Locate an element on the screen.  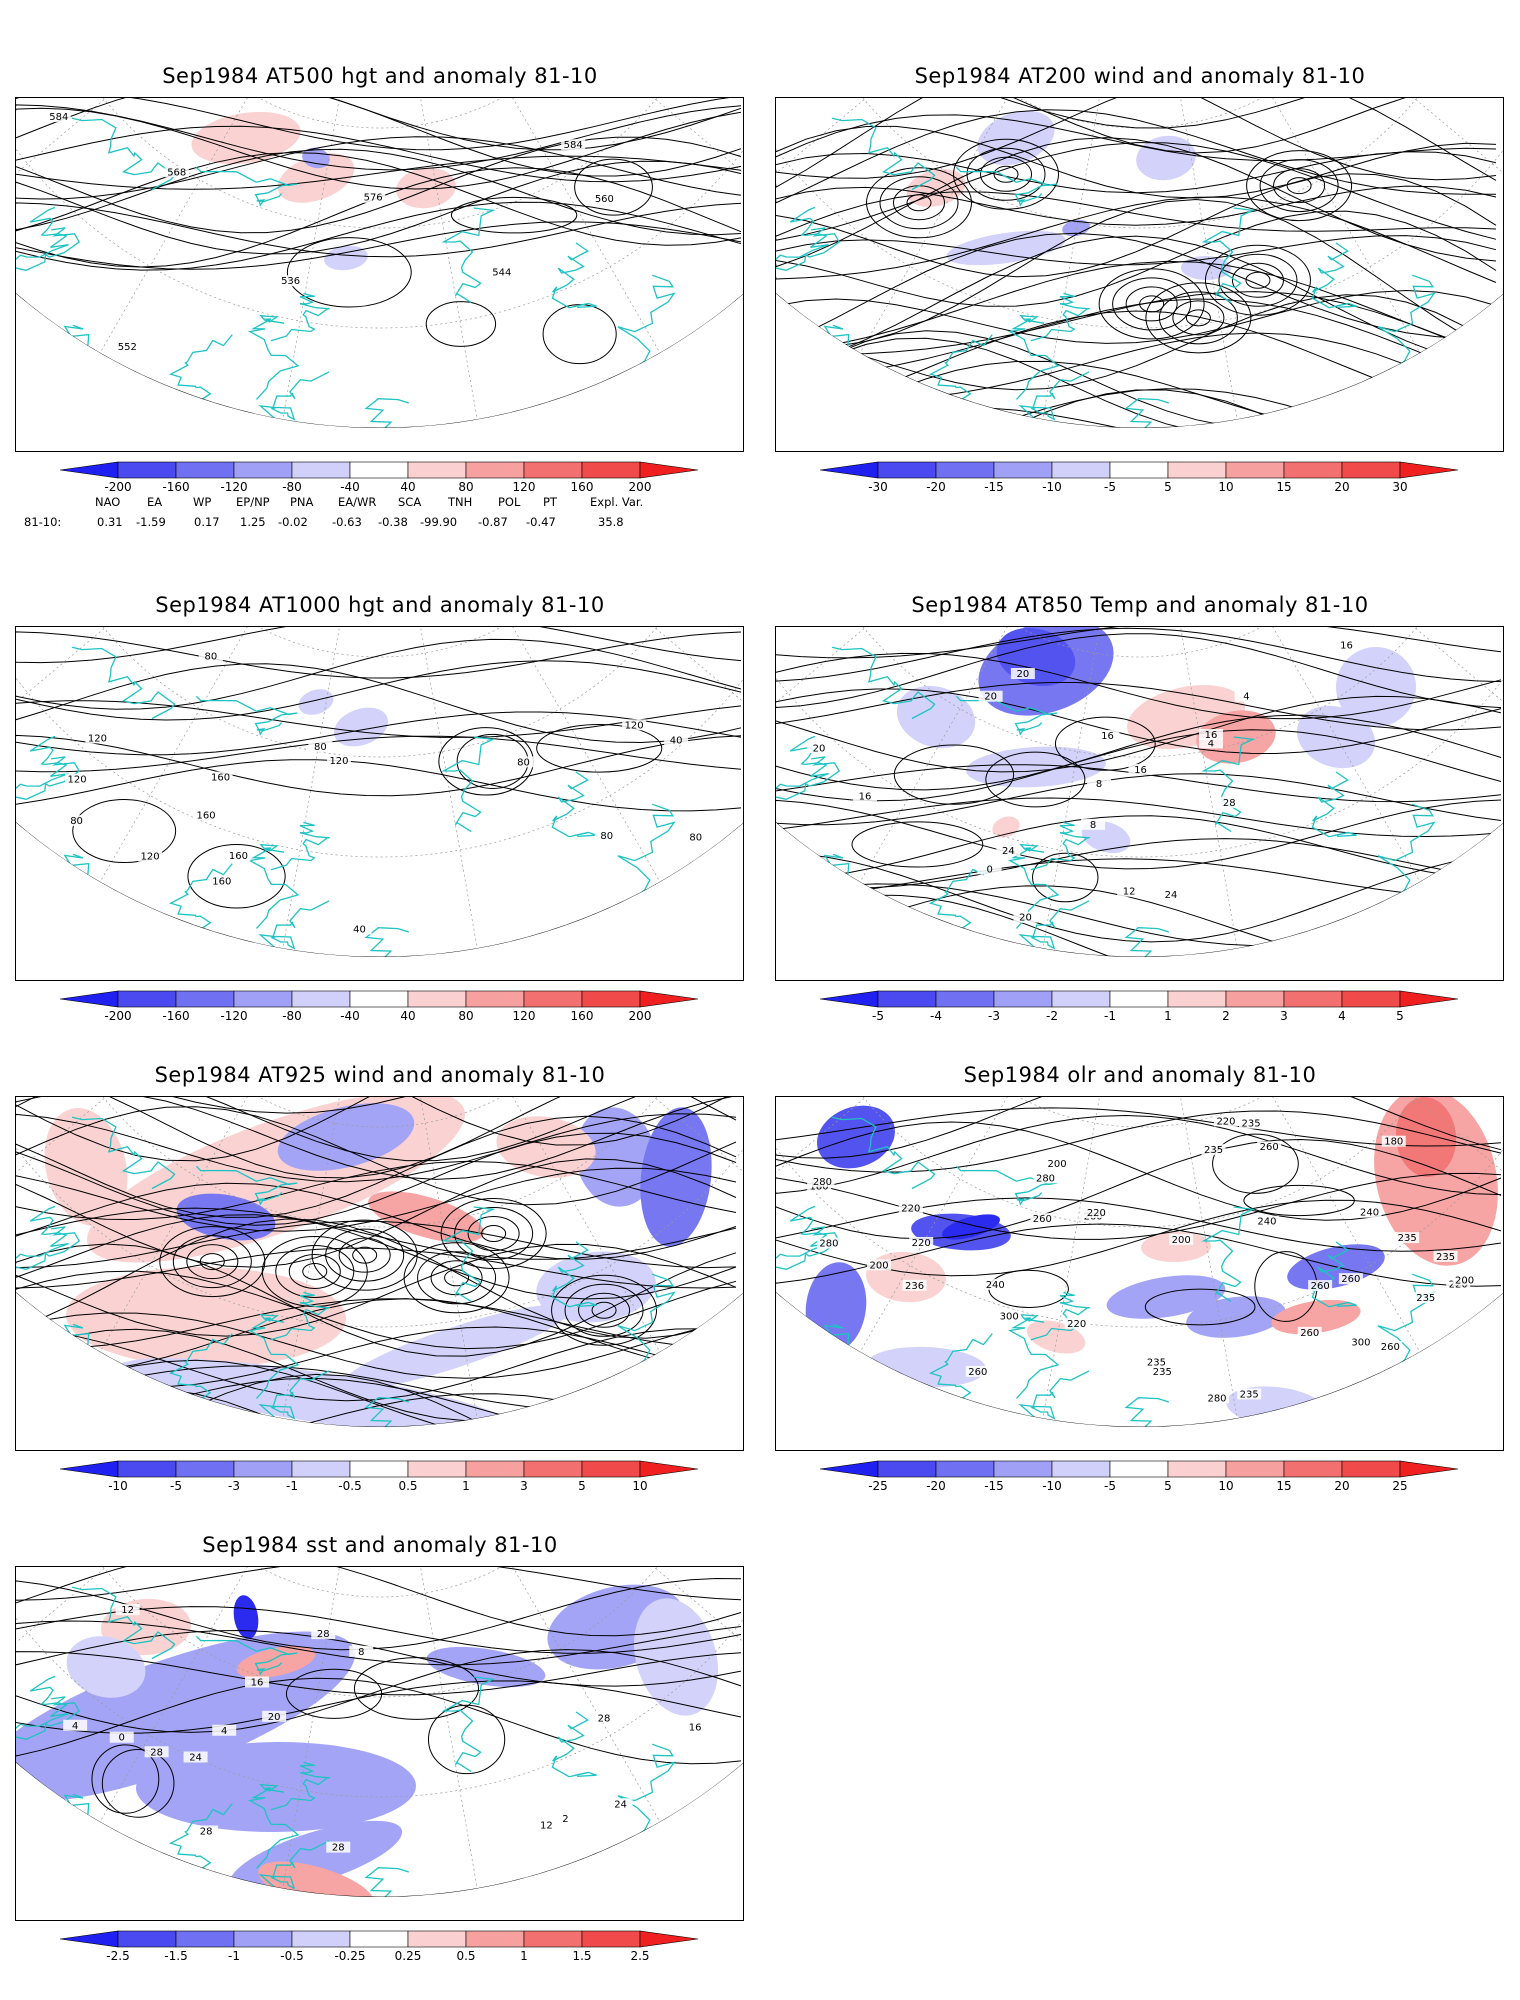
colorbar-label: -15 is located at coordinates (994, 1486).